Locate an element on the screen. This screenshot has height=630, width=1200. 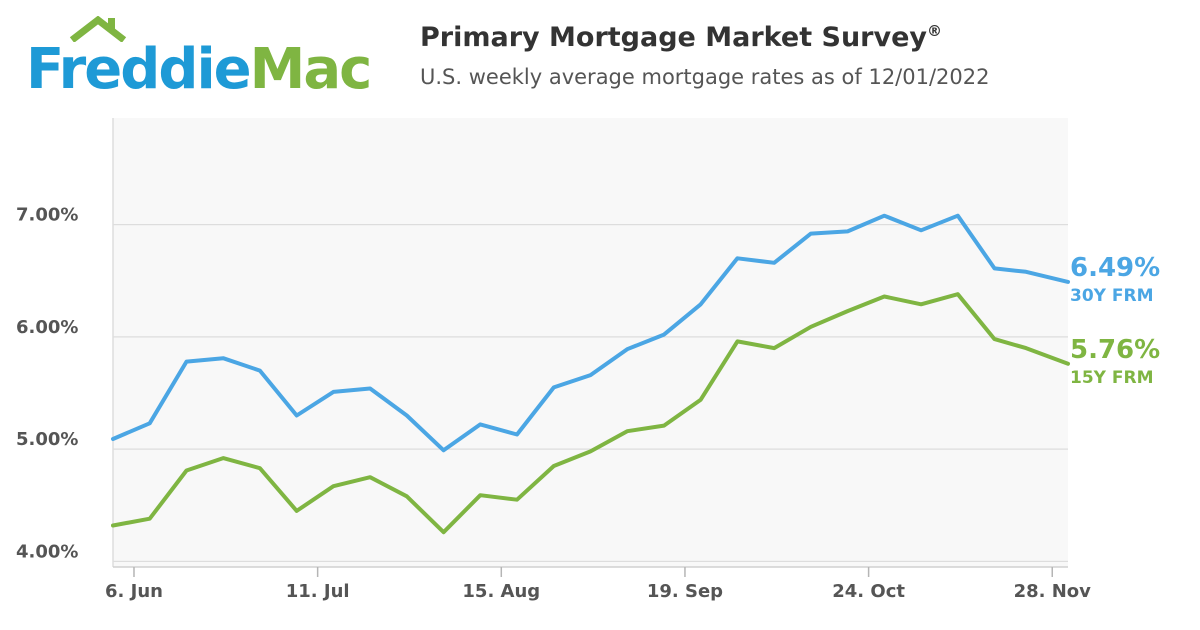
chart-title-text: Primary Mortgage Market Survey is located at coordinates (674, 37).